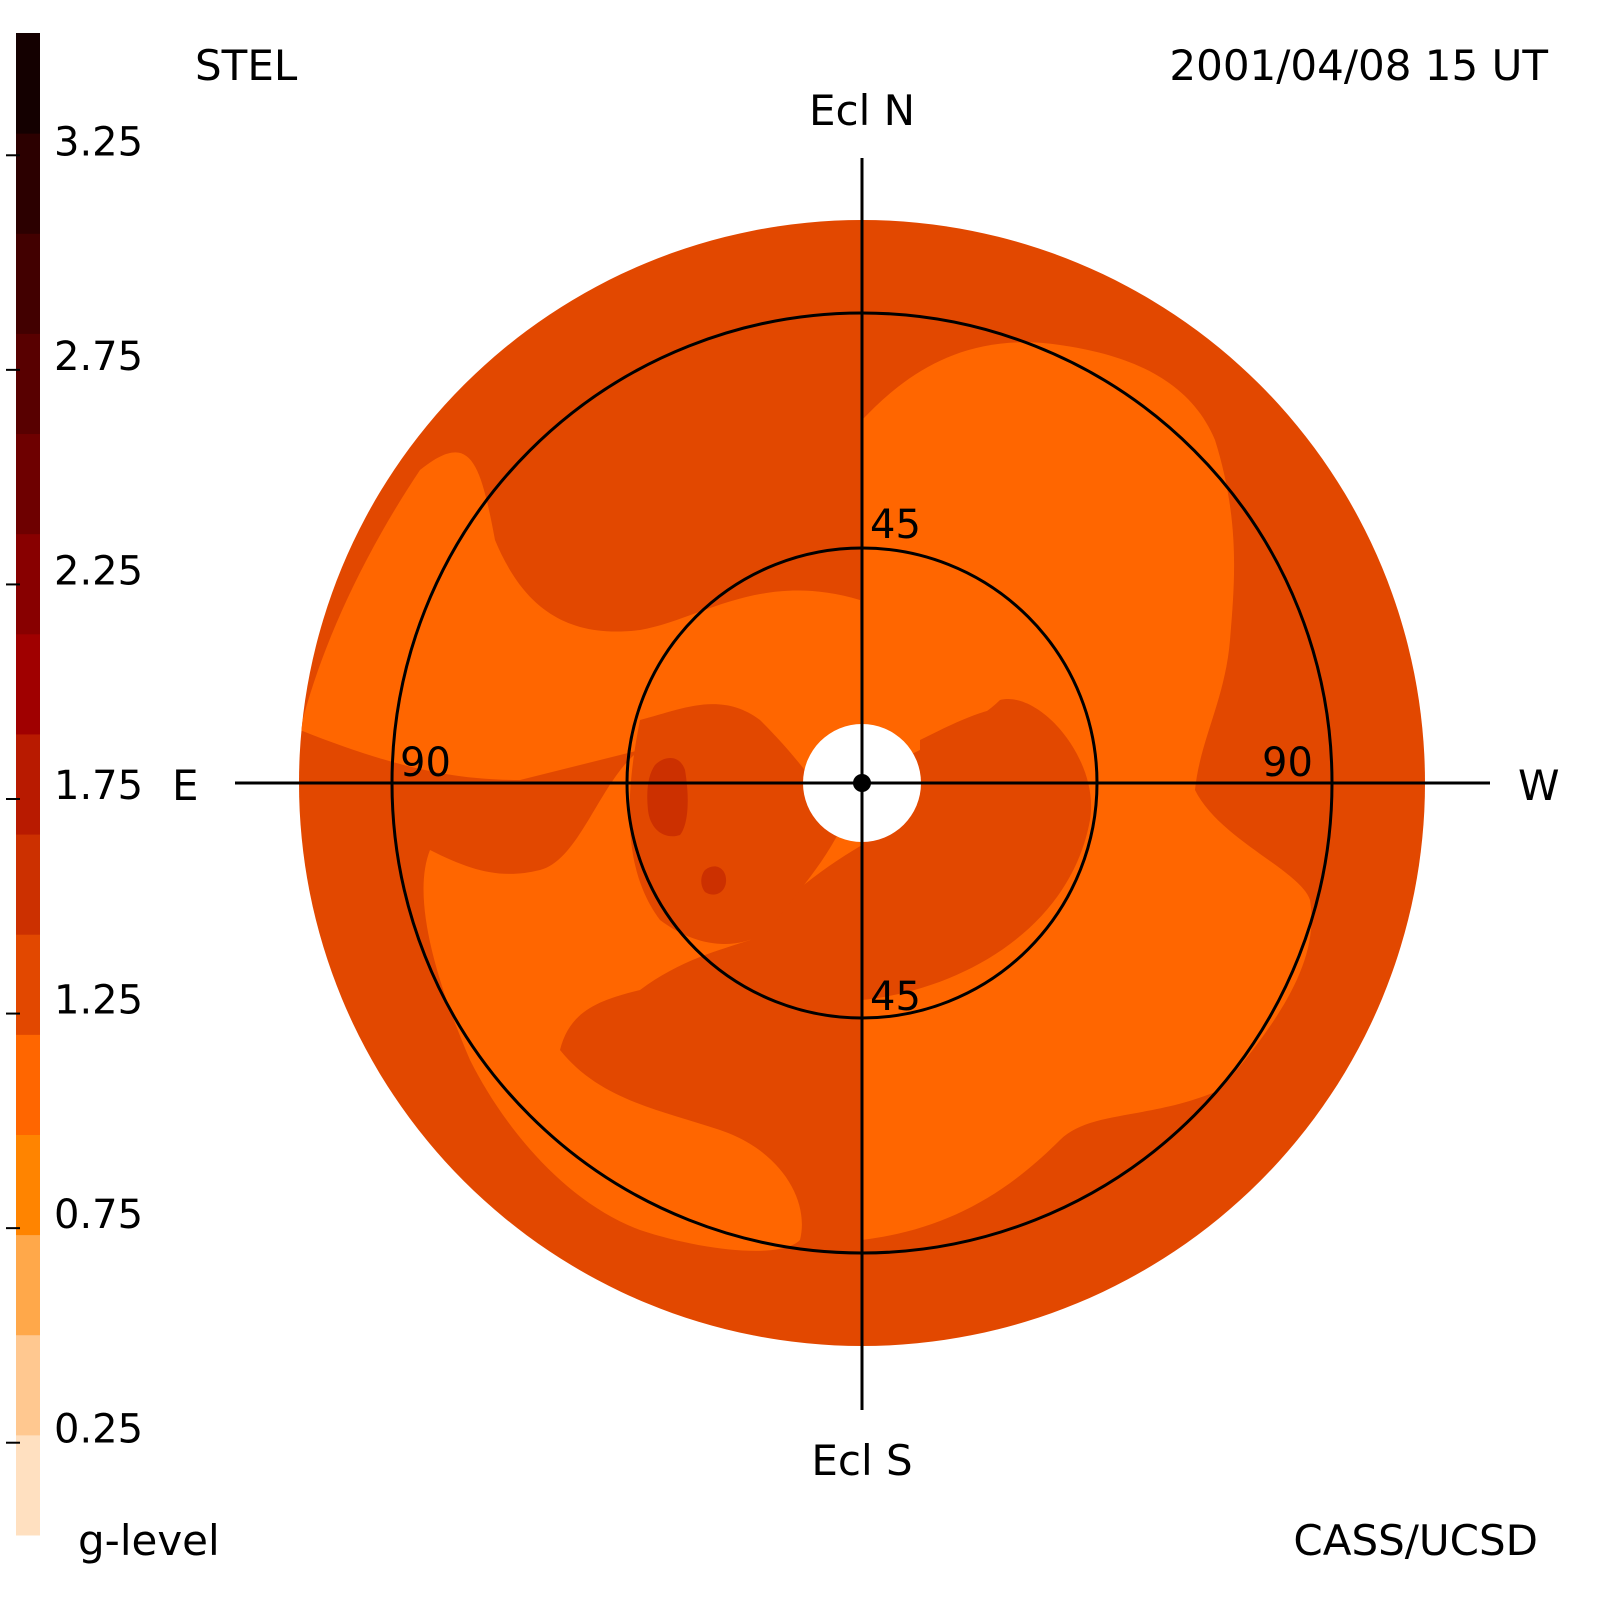 The height and width of the screenshot is (1600, 1600). Describe the element at coordinates (1358, 65) in the screenshot. I see `datetime-label: 2001/04/08 15 UT` at that location.